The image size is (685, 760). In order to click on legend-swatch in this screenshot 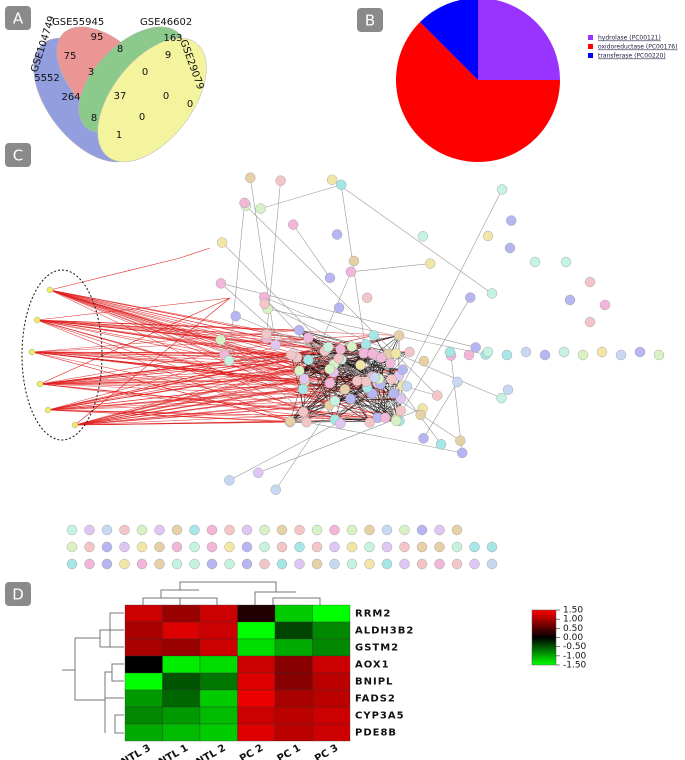, I will do `click(590, 37)`.